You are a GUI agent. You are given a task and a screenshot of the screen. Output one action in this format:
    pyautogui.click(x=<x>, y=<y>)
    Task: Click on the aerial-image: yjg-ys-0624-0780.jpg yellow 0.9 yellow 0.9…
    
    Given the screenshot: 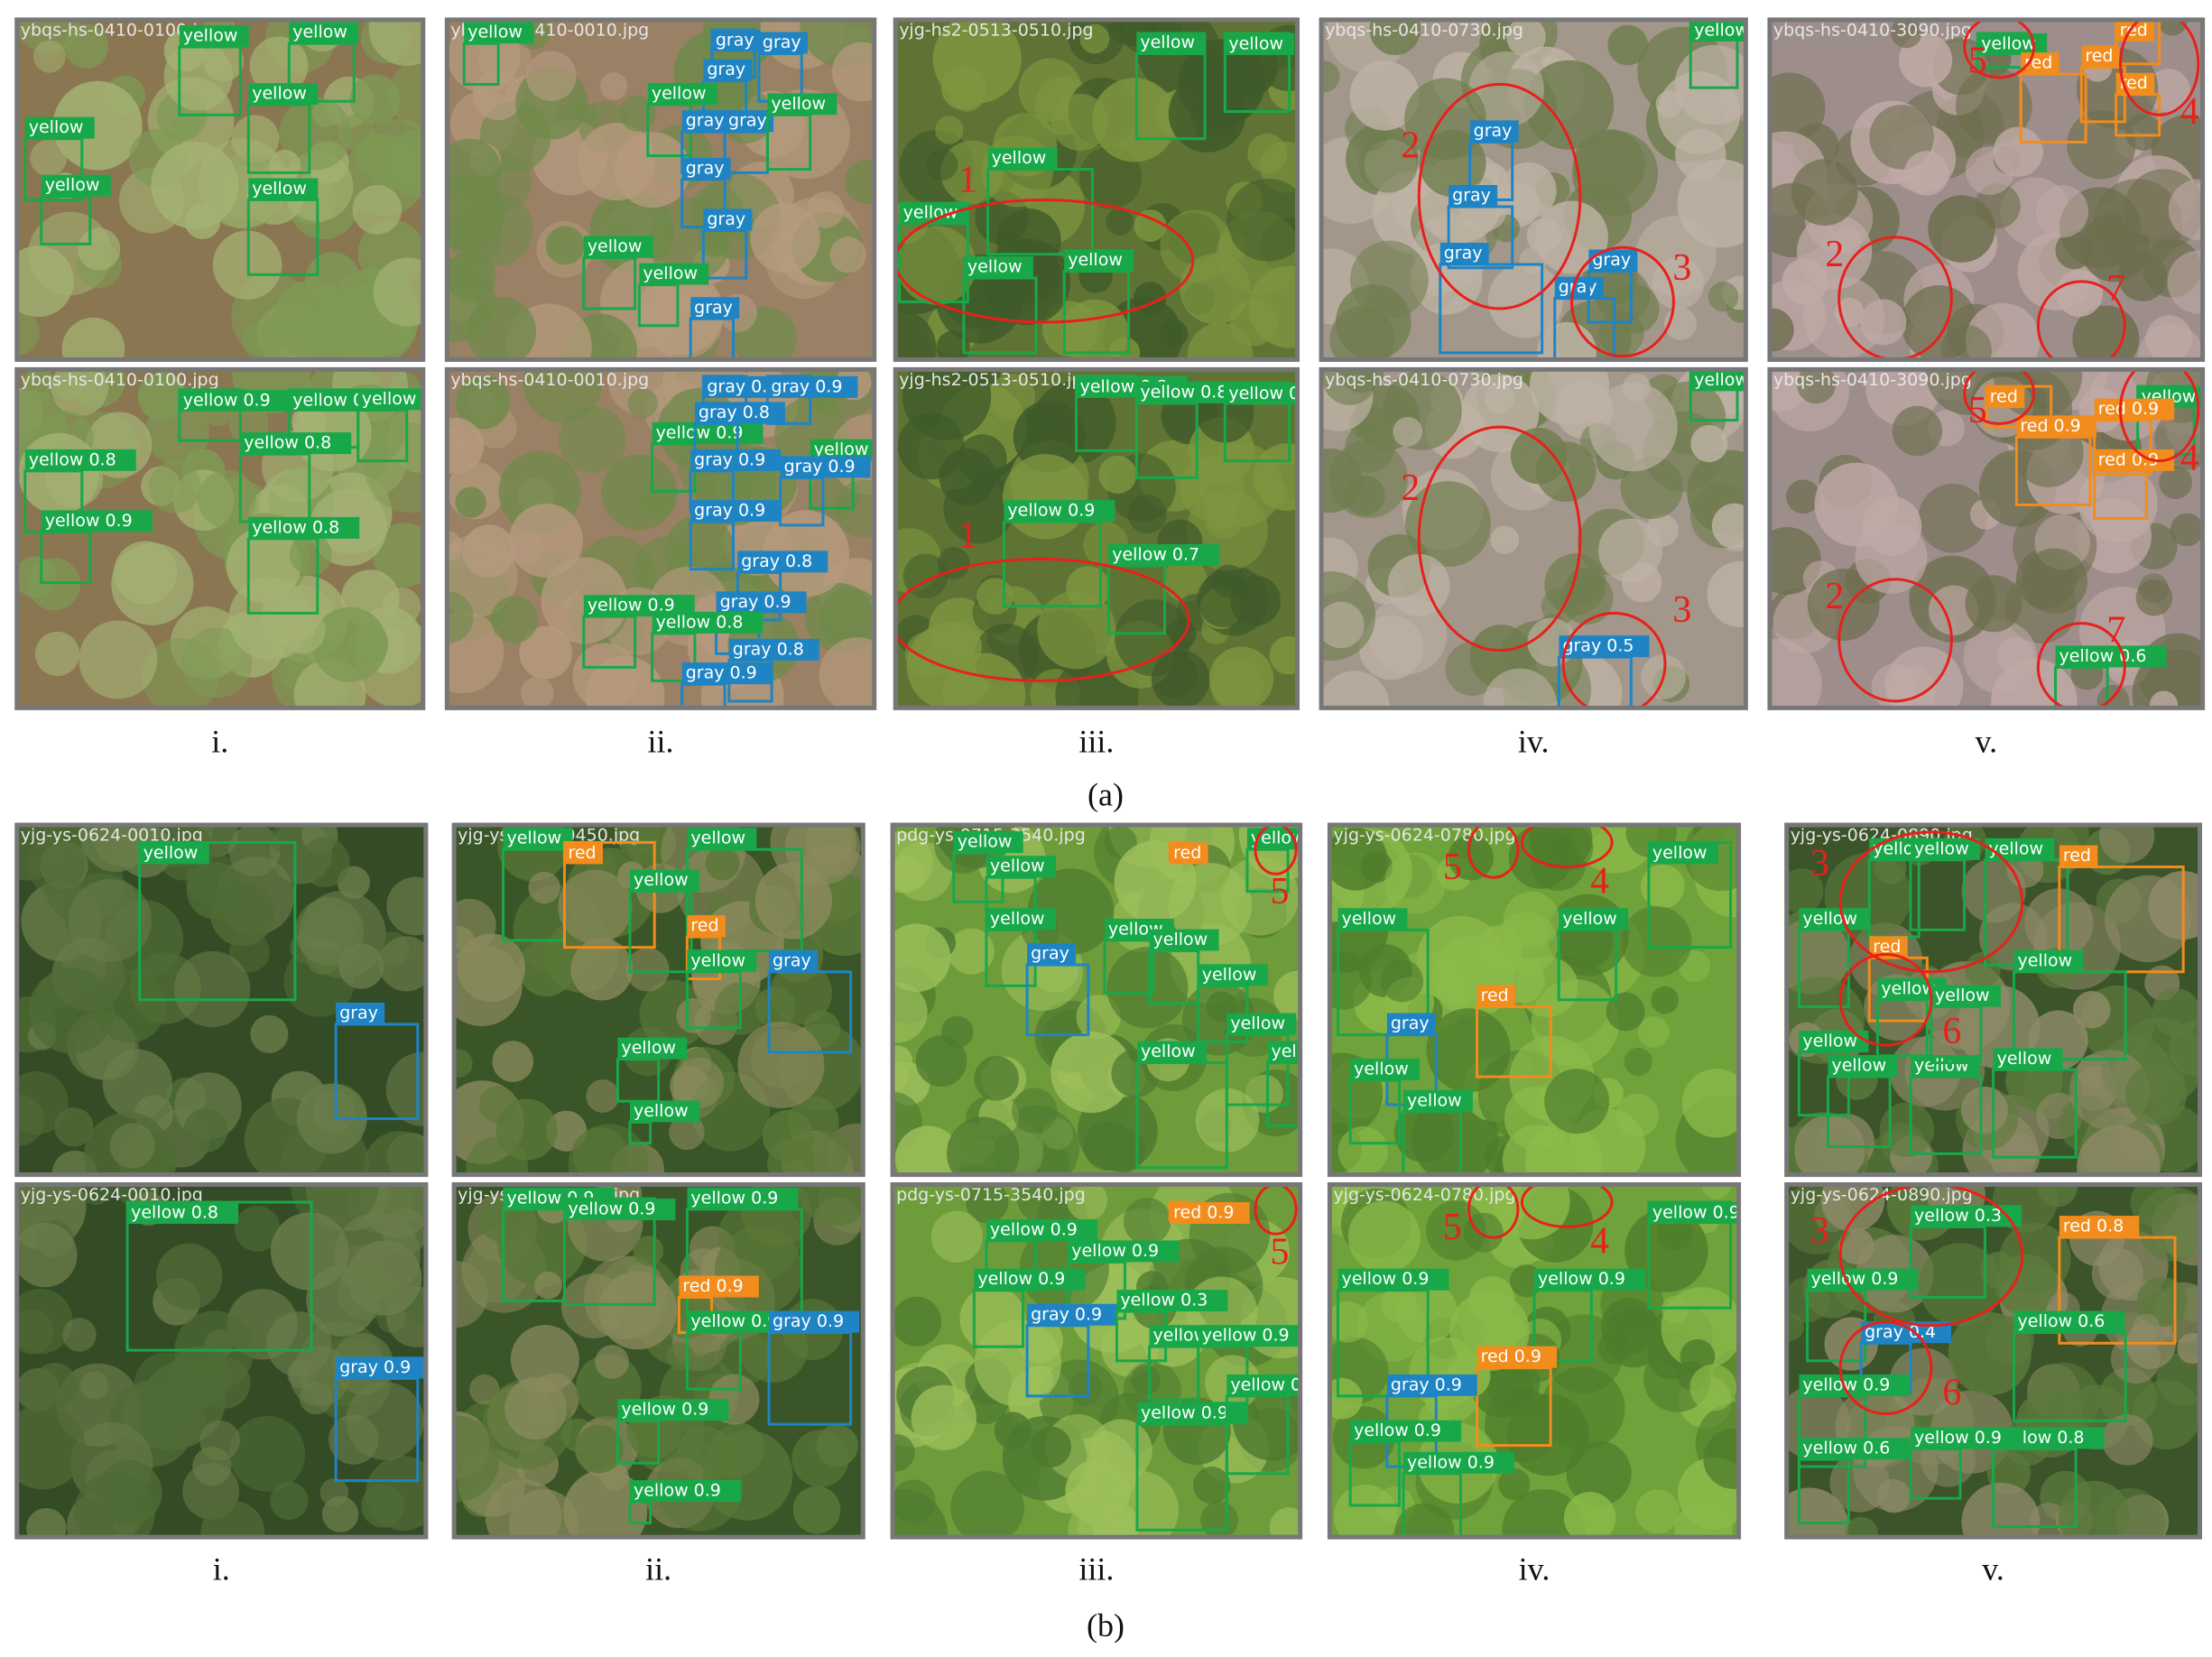 What is the action you would take?
    pyautogui.click(x=1534, y=1361)
    